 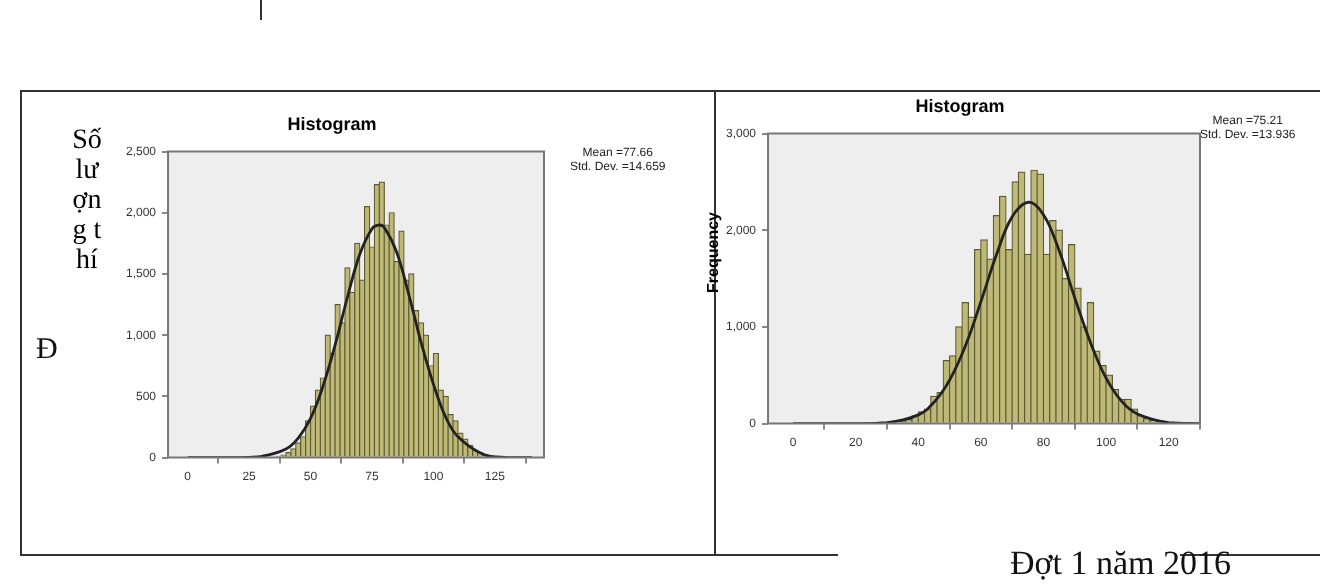 What do you see at coordinates (1121, 564) in the screenshot?
I see `text: Đợt 1 năm 2016` at bounding box center [1121, 564].